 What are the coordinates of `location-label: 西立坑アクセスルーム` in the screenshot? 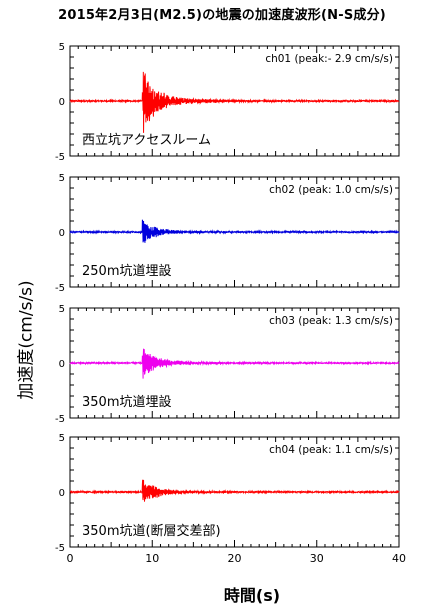 It's located at (146, 140).